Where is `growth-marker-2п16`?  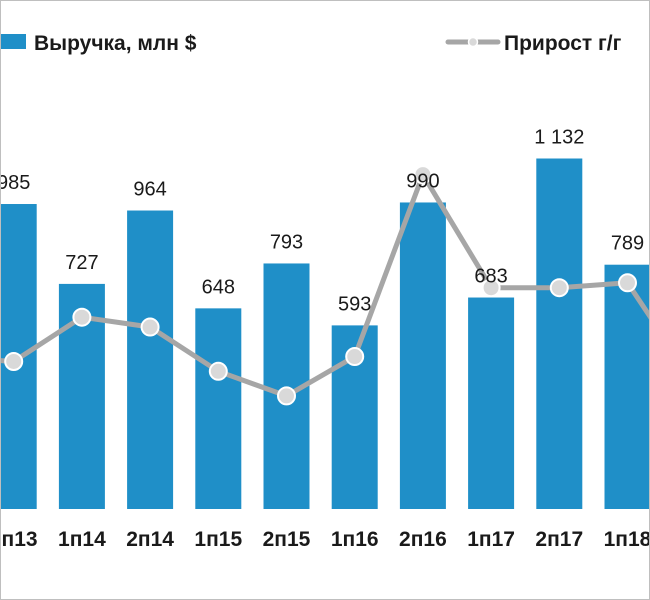
growth-marker-2п16 is located at coordinates (423, 175).